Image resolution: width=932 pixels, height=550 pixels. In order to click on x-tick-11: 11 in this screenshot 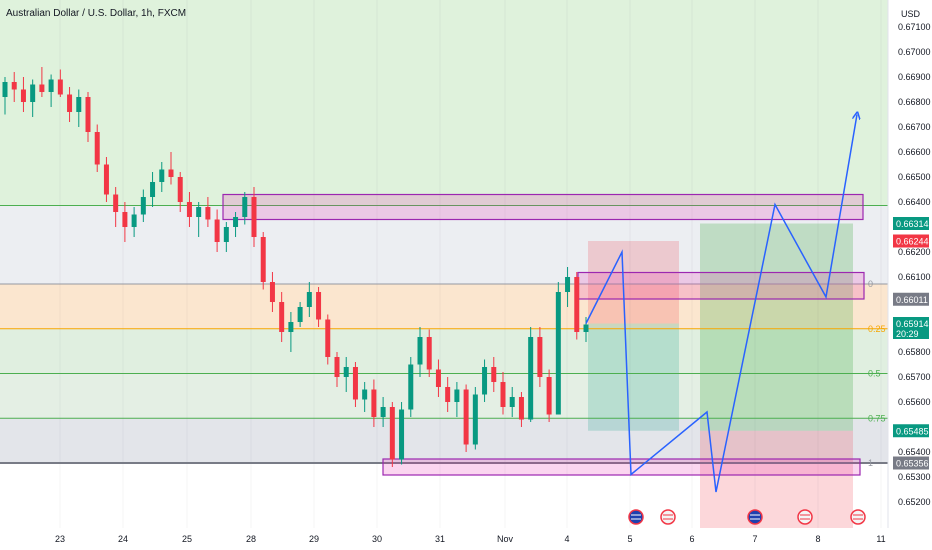, I will do `click(880, 539)`.